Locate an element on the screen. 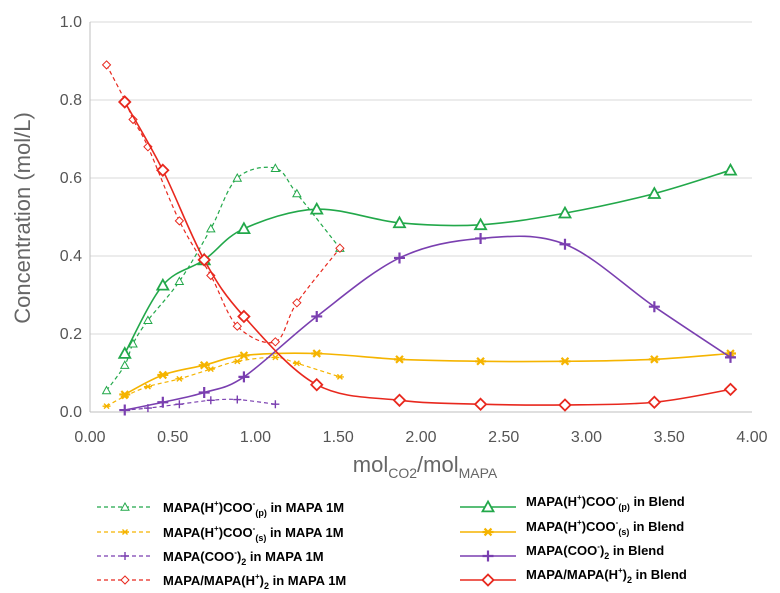 The width and height of the screenshot is (780, 593). legend-item-6: MAPA(COO-)2 in Blend is located at coordinates (562, 552).